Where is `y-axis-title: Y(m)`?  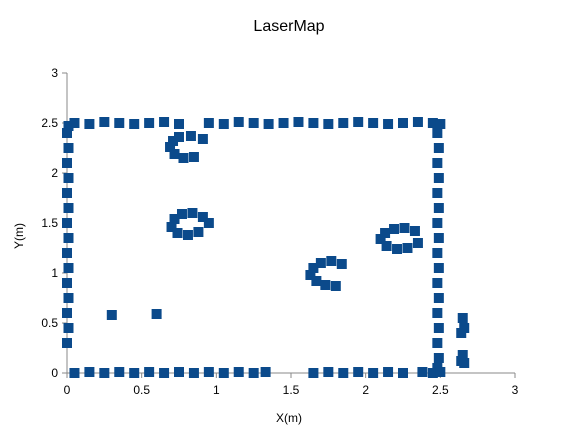
y-axis-title: Y(m) is located at coordinates (19, 236).